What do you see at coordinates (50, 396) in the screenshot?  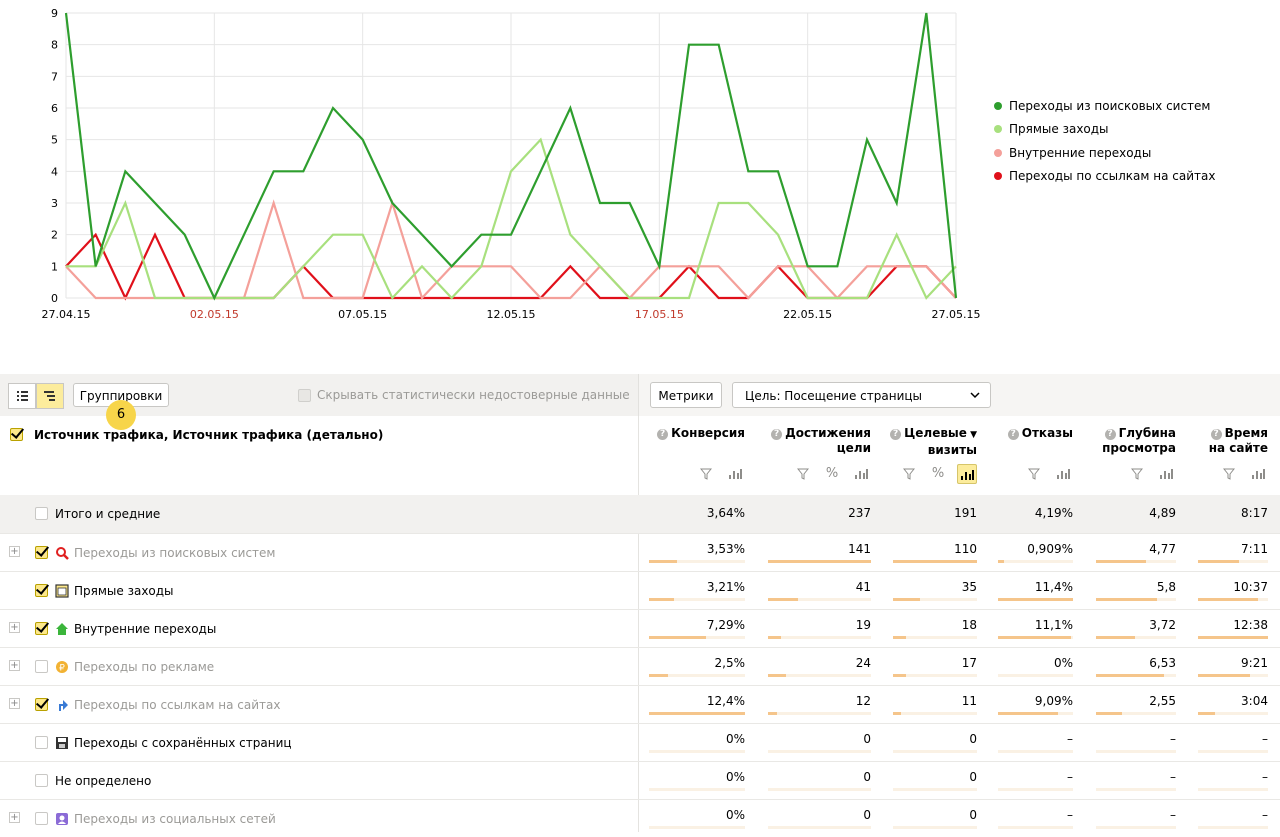 I see `tree-view-button` at bounding box center [50, 396].